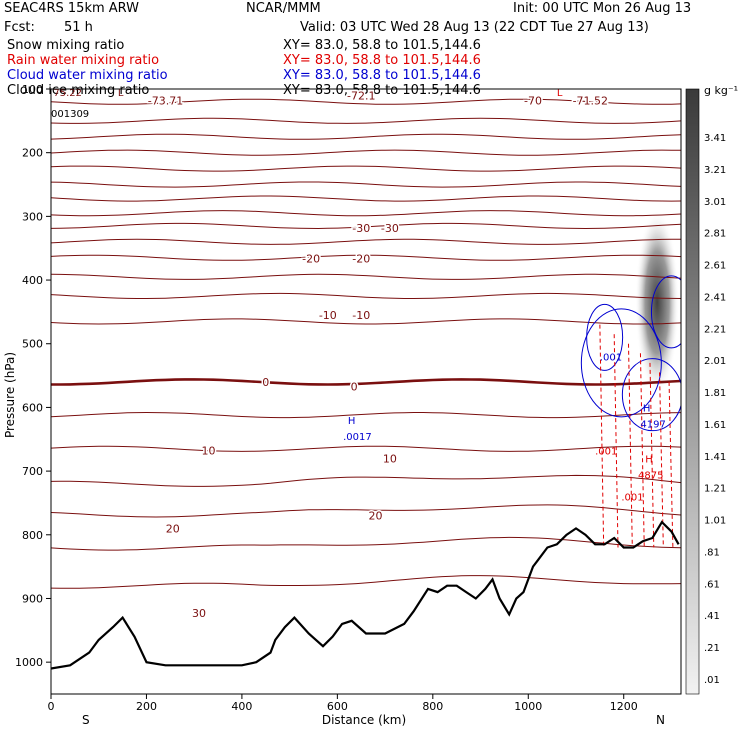  What do you see at coordinates (692, 391) in the screenshot?
I see `colorbar` at bounding box center [692, 391].